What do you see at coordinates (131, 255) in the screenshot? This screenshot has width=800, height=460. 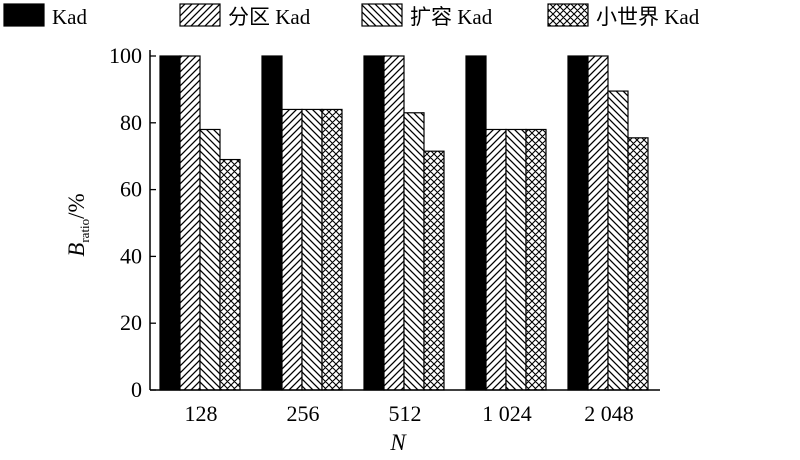 I see `y-tick-label: 40` at bounding box center [131, 255].